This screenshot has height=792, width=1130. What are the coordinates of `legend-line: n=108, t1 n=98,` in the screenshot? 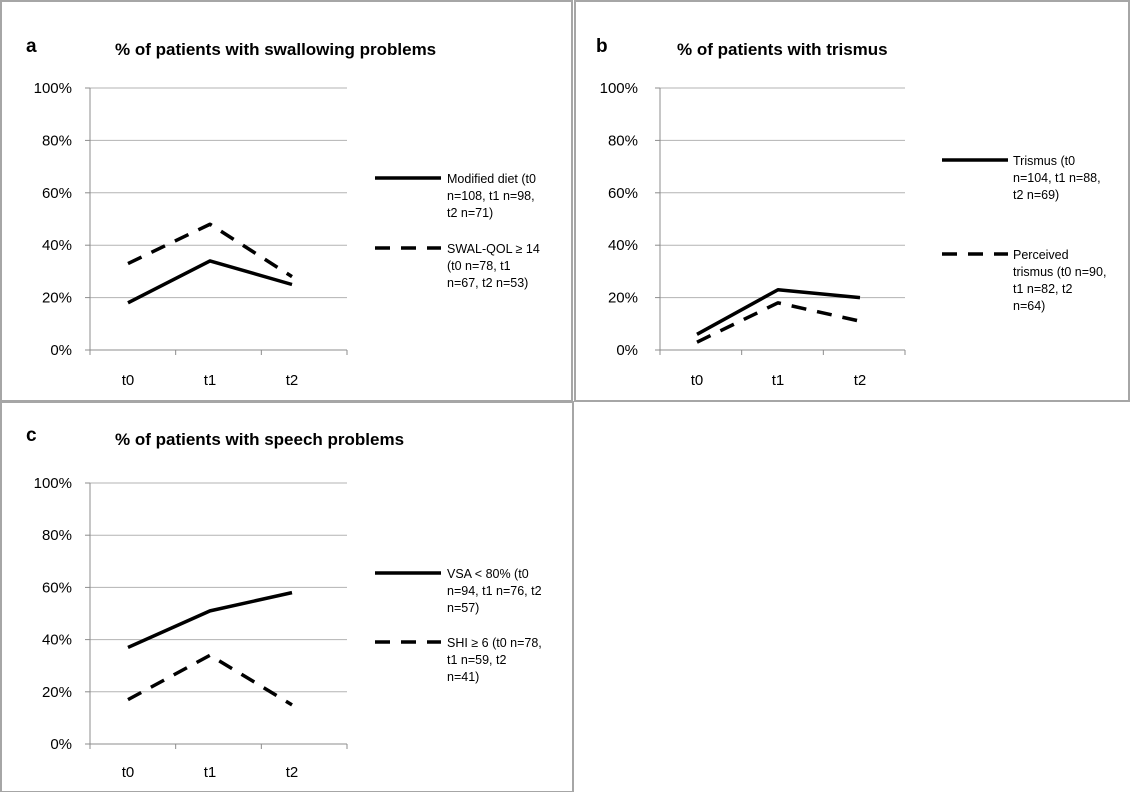 It's located at (491, 196).